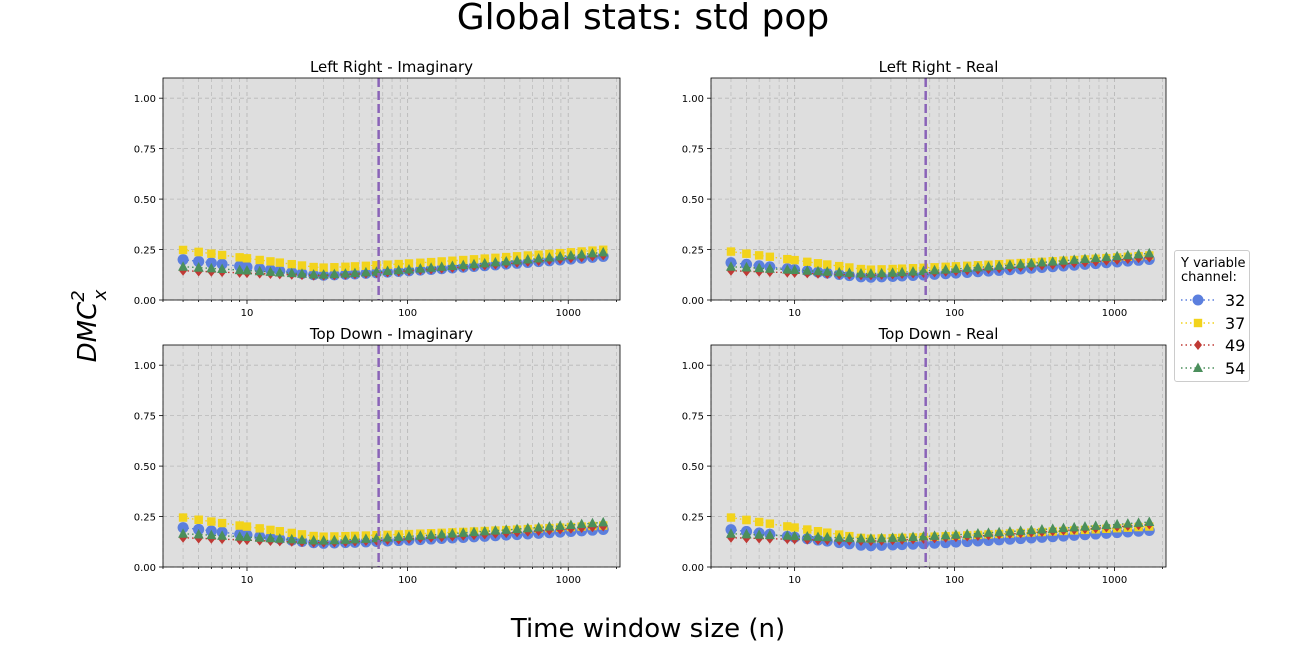 Image resolution: width=1296 pixels, height=648 pixels. What do you see at coordinates (1235, 368) in the screenshot?
I see `legend-label: 54` at bounding box center [1235, 368].